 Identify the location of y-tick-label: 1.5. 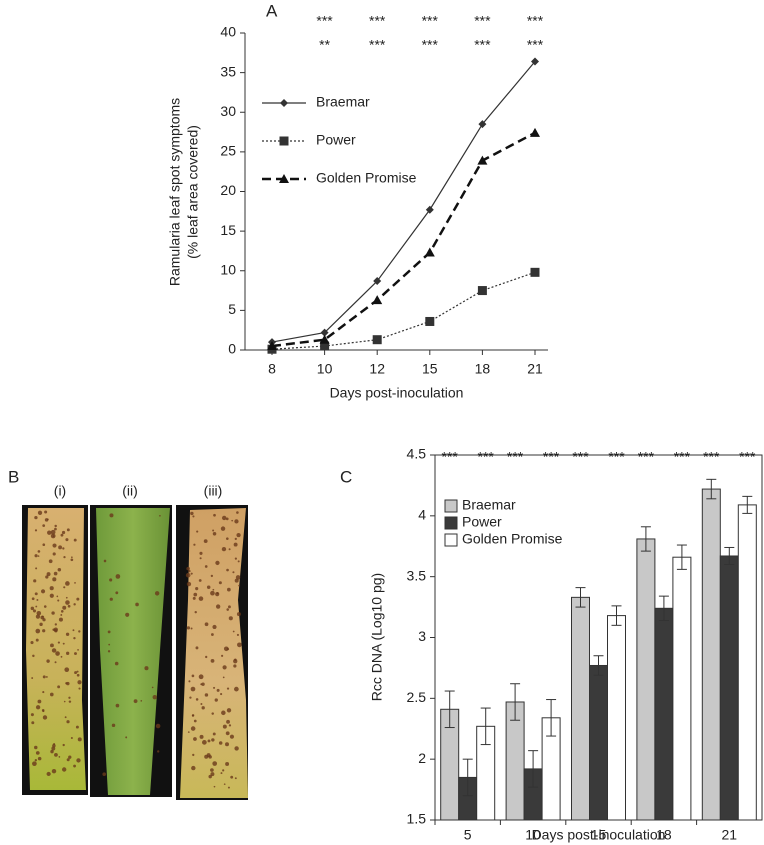
(417, 819).